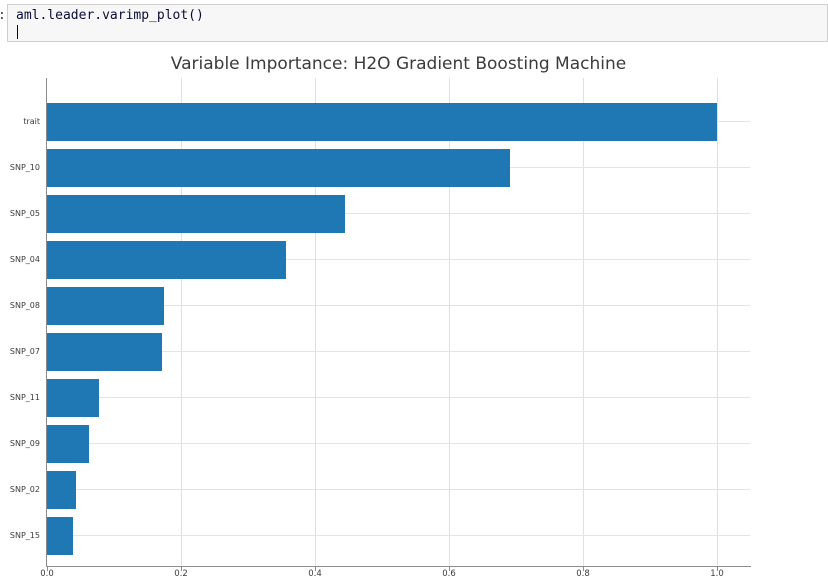 The image size is (828, 581). What do you see at coordinates (17, 32) in the screenshot?
I see `text-cursor` at bounding box center [17, 32].